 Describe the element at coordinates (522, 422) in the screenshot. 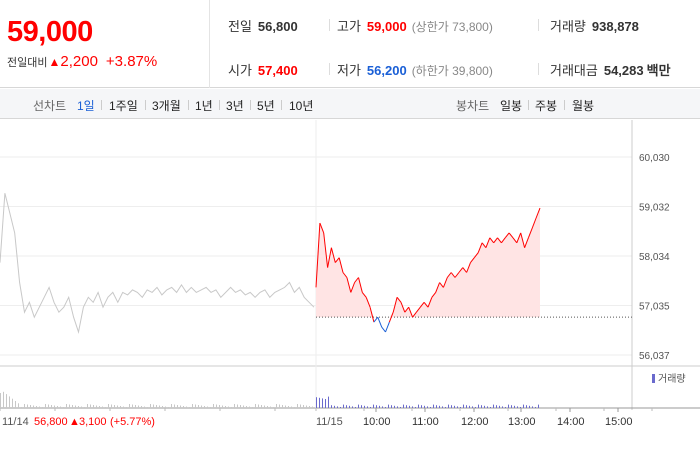

I see `x-tick-label: 13:00` at that location.